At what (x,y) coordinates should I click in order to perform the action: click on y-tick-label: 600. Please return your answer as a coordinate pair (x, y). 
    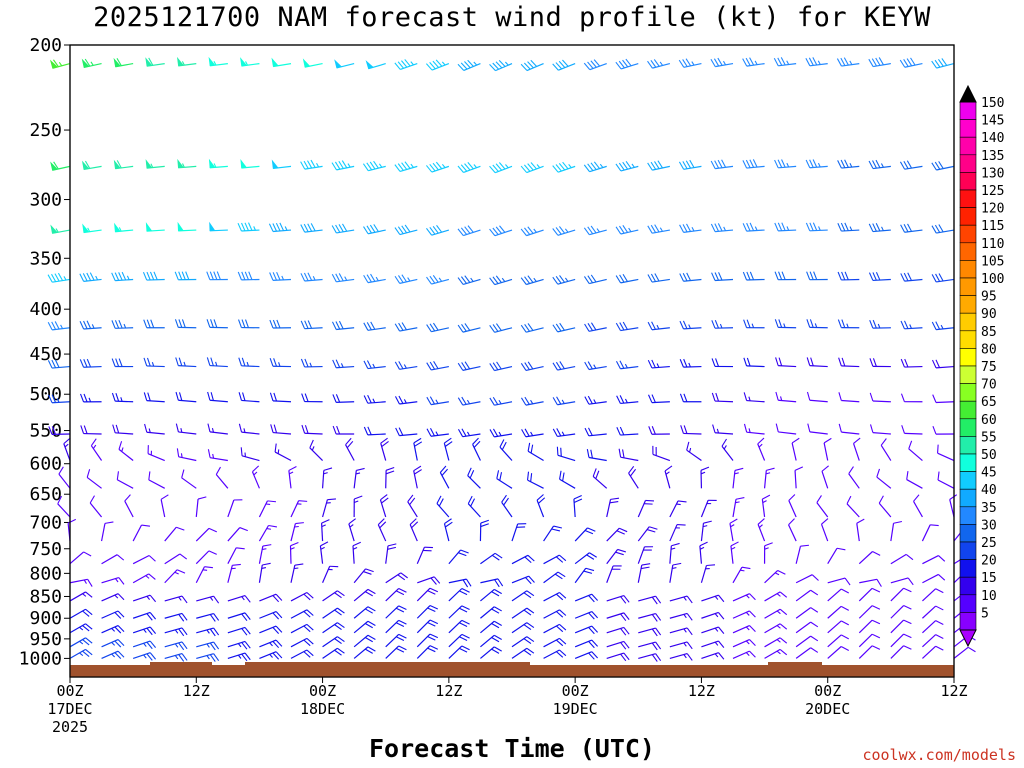
    Looking at the image, I should click on (45, 464).